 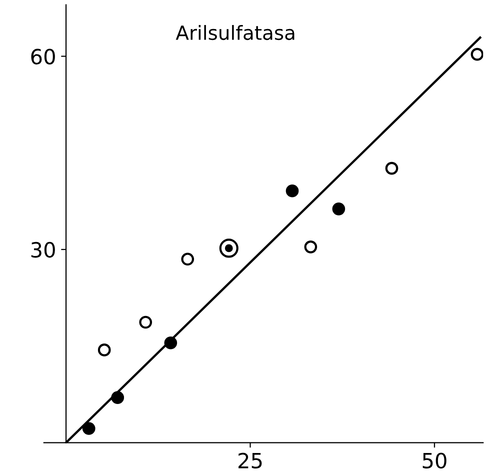 What do you see at coordinates (43, 250) in the screenshot?
I see `y-tick-label: 30` at bounding box center [43, 250].